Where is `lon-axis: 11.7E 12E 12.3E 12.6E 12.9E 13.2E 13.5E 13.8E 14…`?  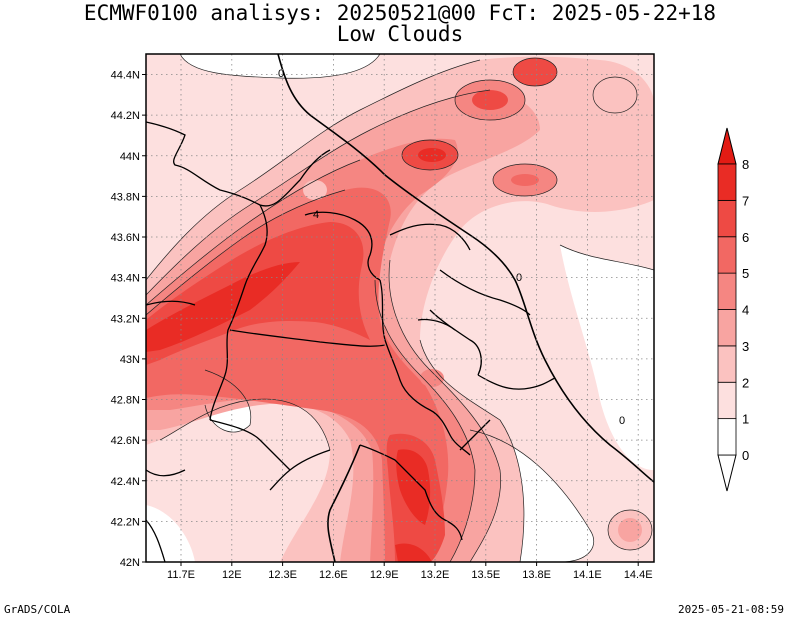 lon-axis: 11.7E 12E 12.3E 12.6E 12.9E 13.2E 13.5E 13.8E 14… is located at coordinates (410, 571).